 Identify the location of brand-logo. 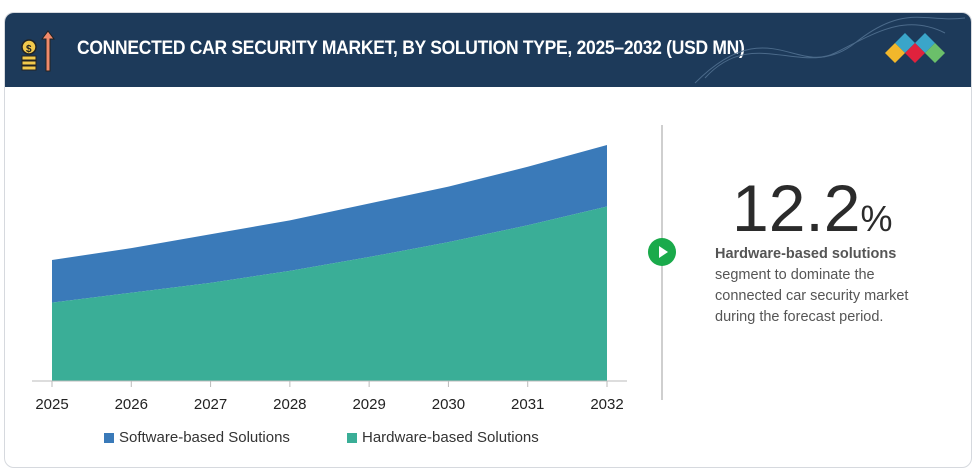
(915, 48).